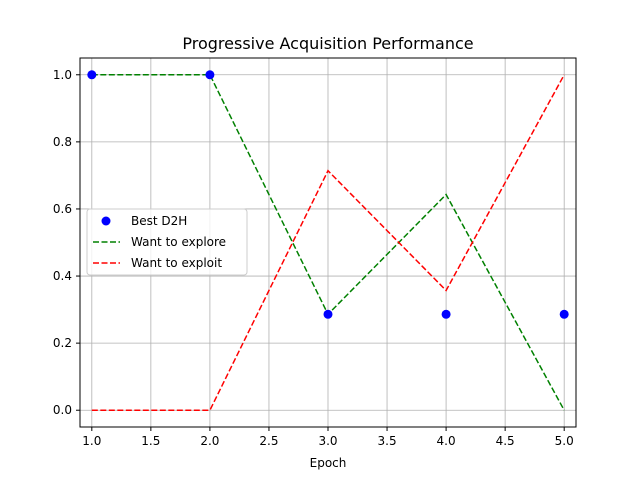 This screenshot has width=640, height=480. Describe the element at coordinates (178, 242) in the screenshot. I see `legend-label-want-to-explore: Want to explore` at that location.